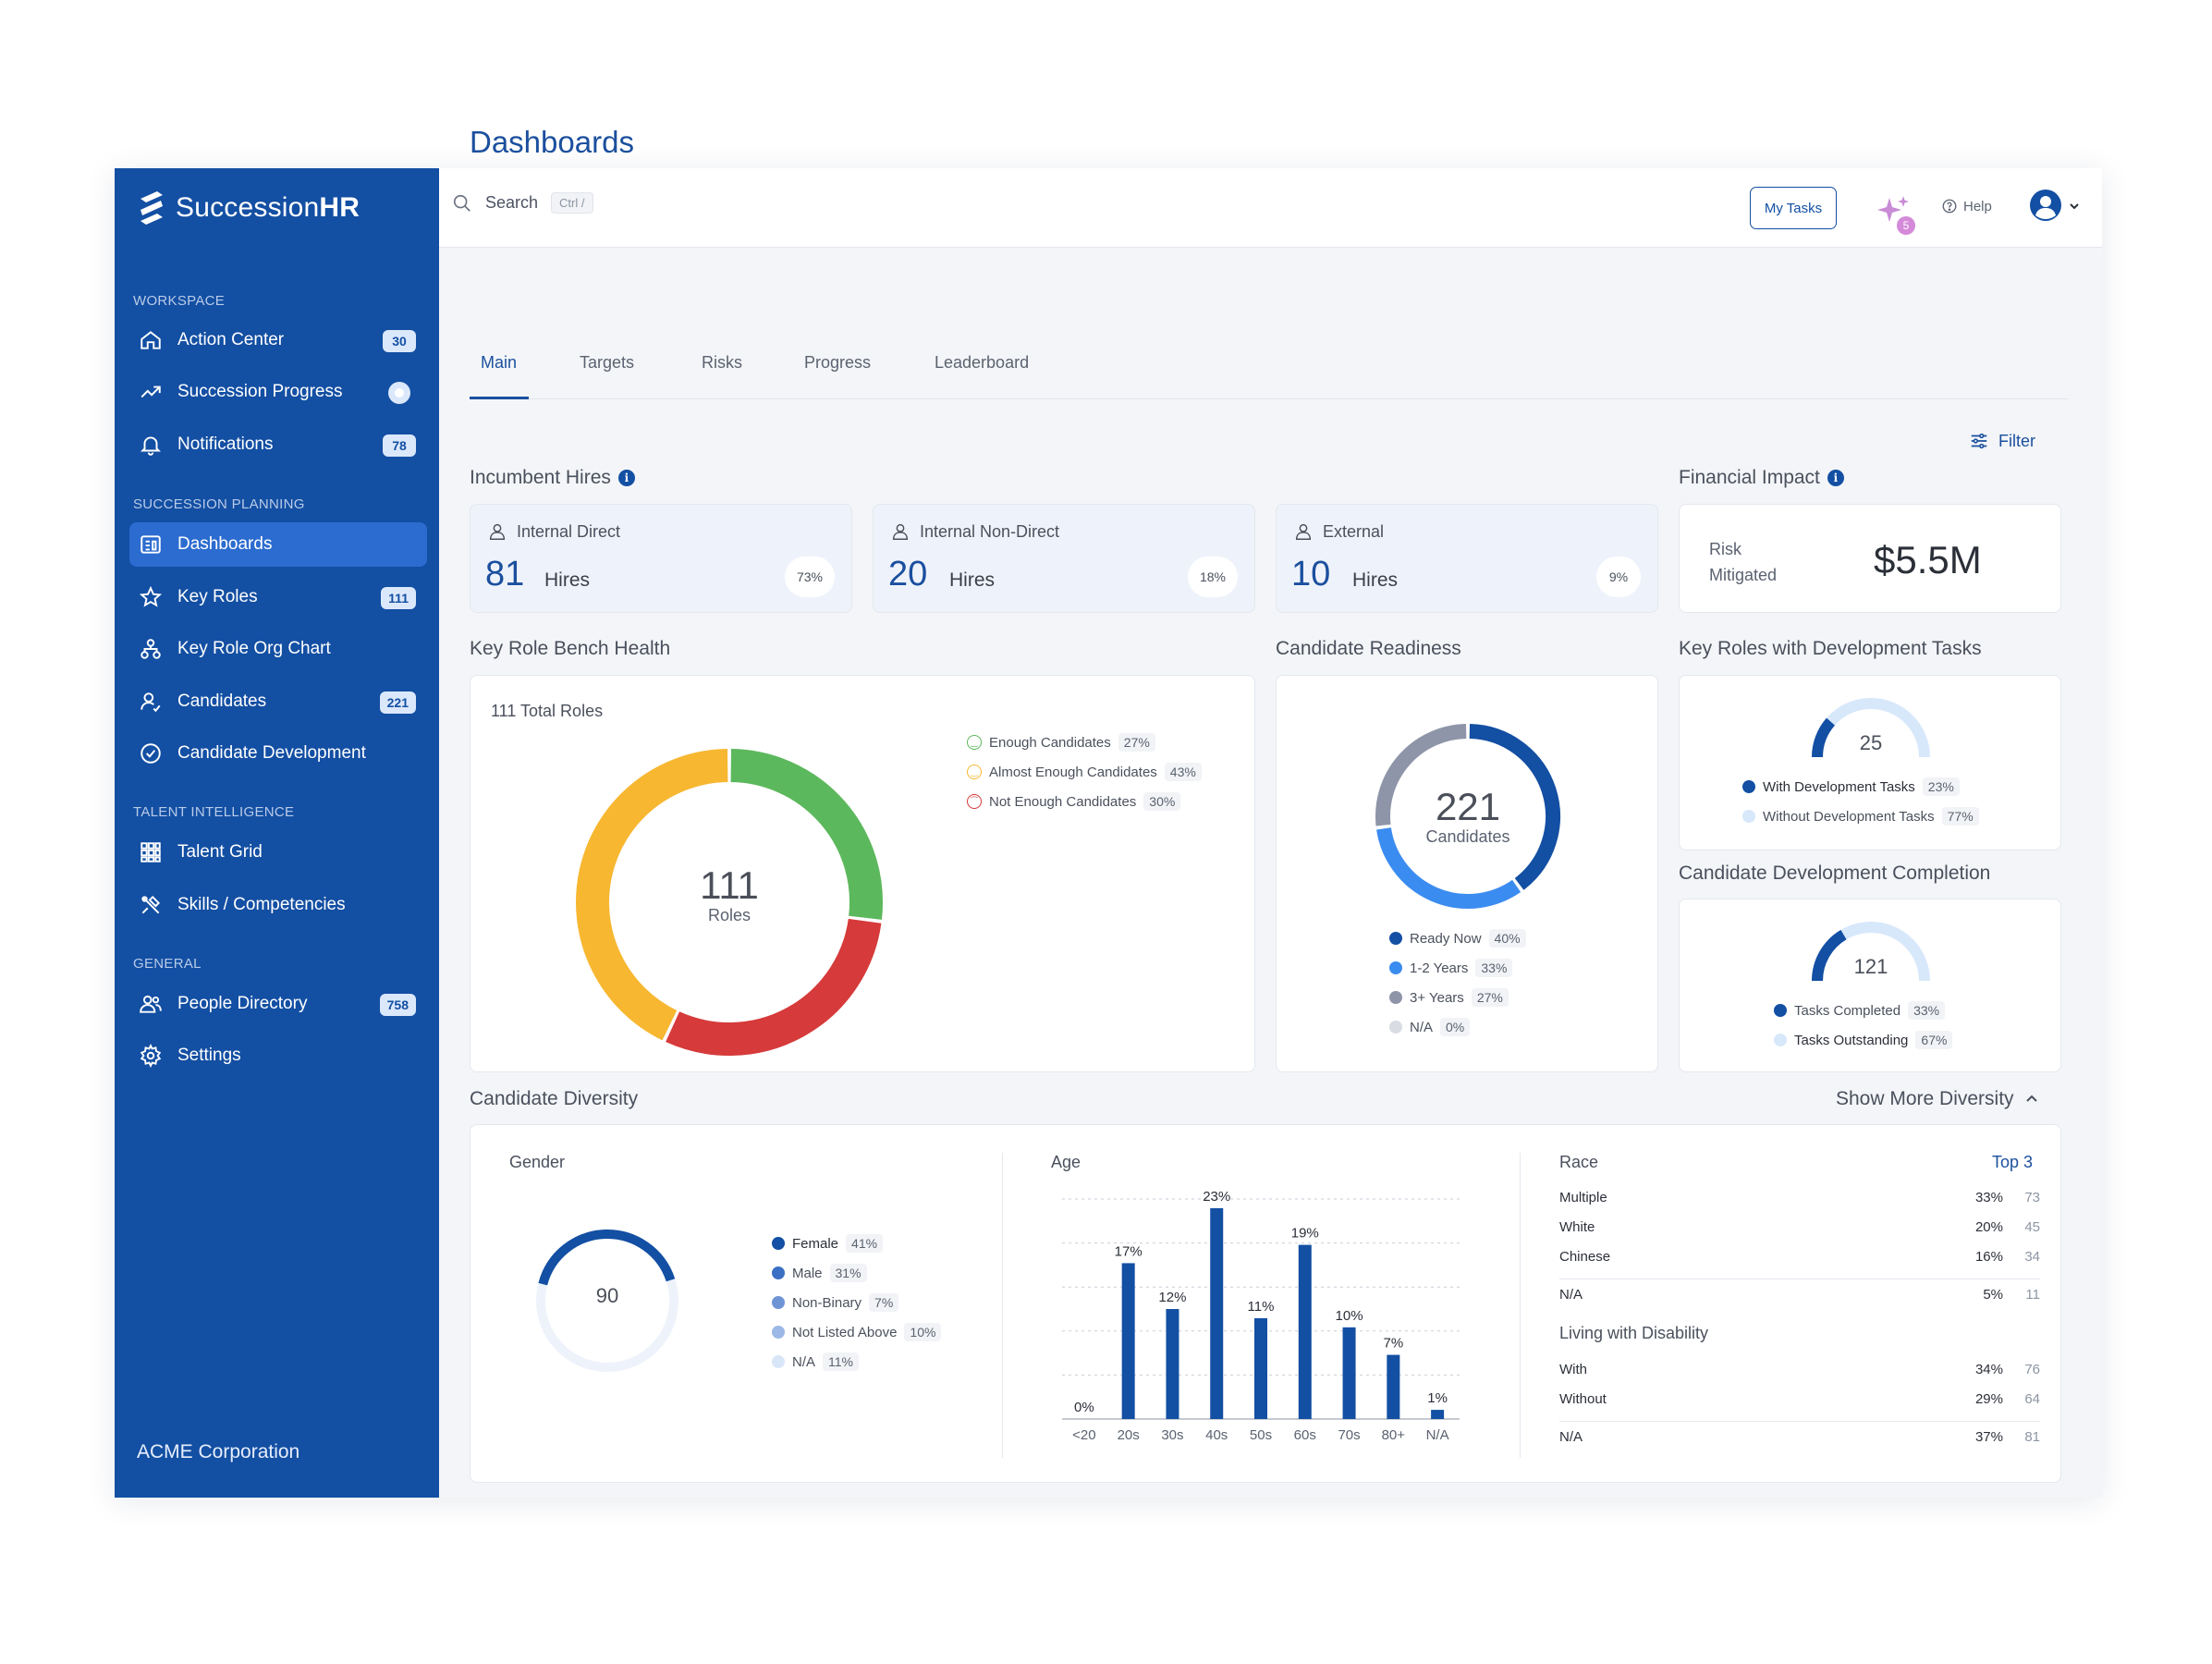 The height and width of the screenshot is (1664, 2212). Describe the element at coordinates (151, 702) in the screenshot. I see `candidates-icon` at that location.